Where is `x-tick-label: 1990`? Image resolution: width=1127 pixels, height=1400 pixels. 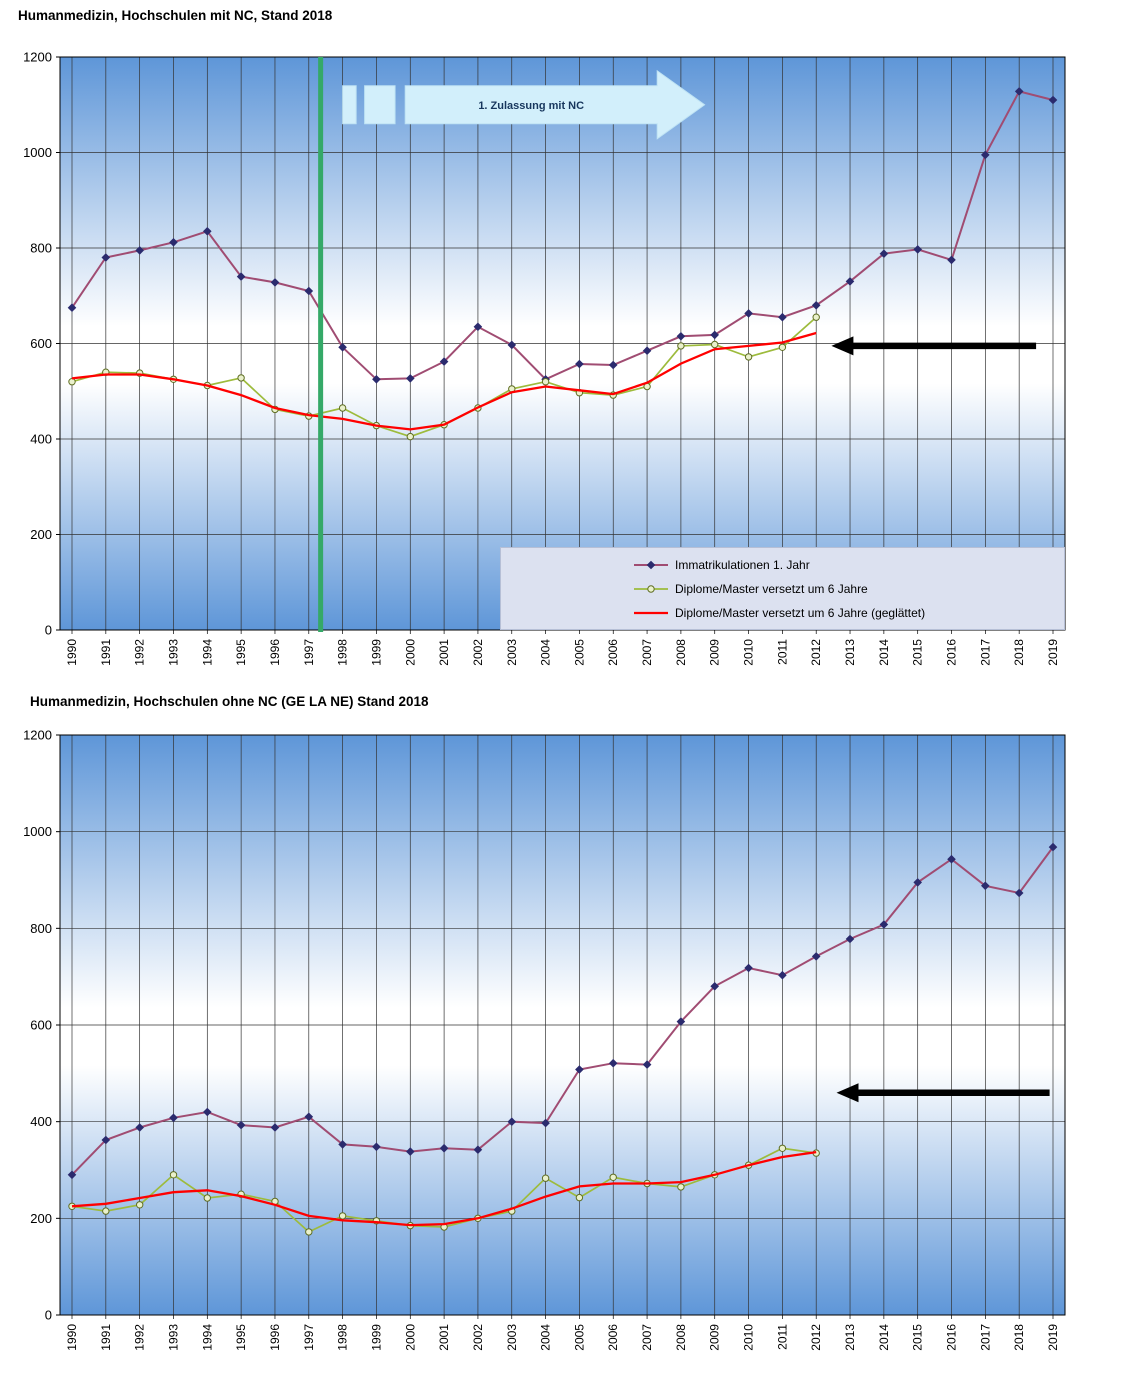
x-tick-label: 1990 is located at coordinates (72, 1337).